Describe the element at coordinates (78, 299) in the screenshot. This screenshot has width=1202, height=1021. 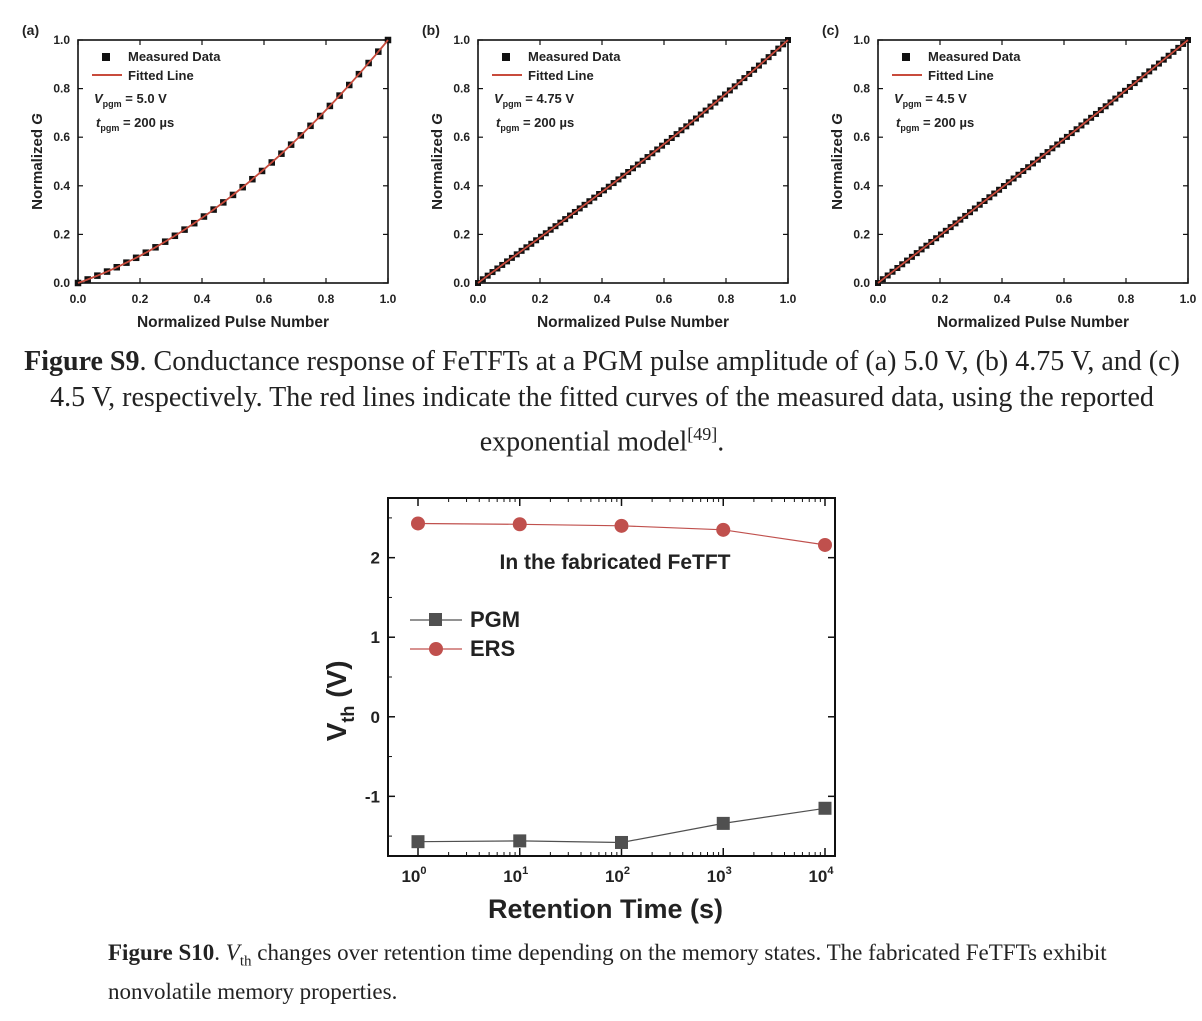
I see `x-tick-label: 0.0` at that location.